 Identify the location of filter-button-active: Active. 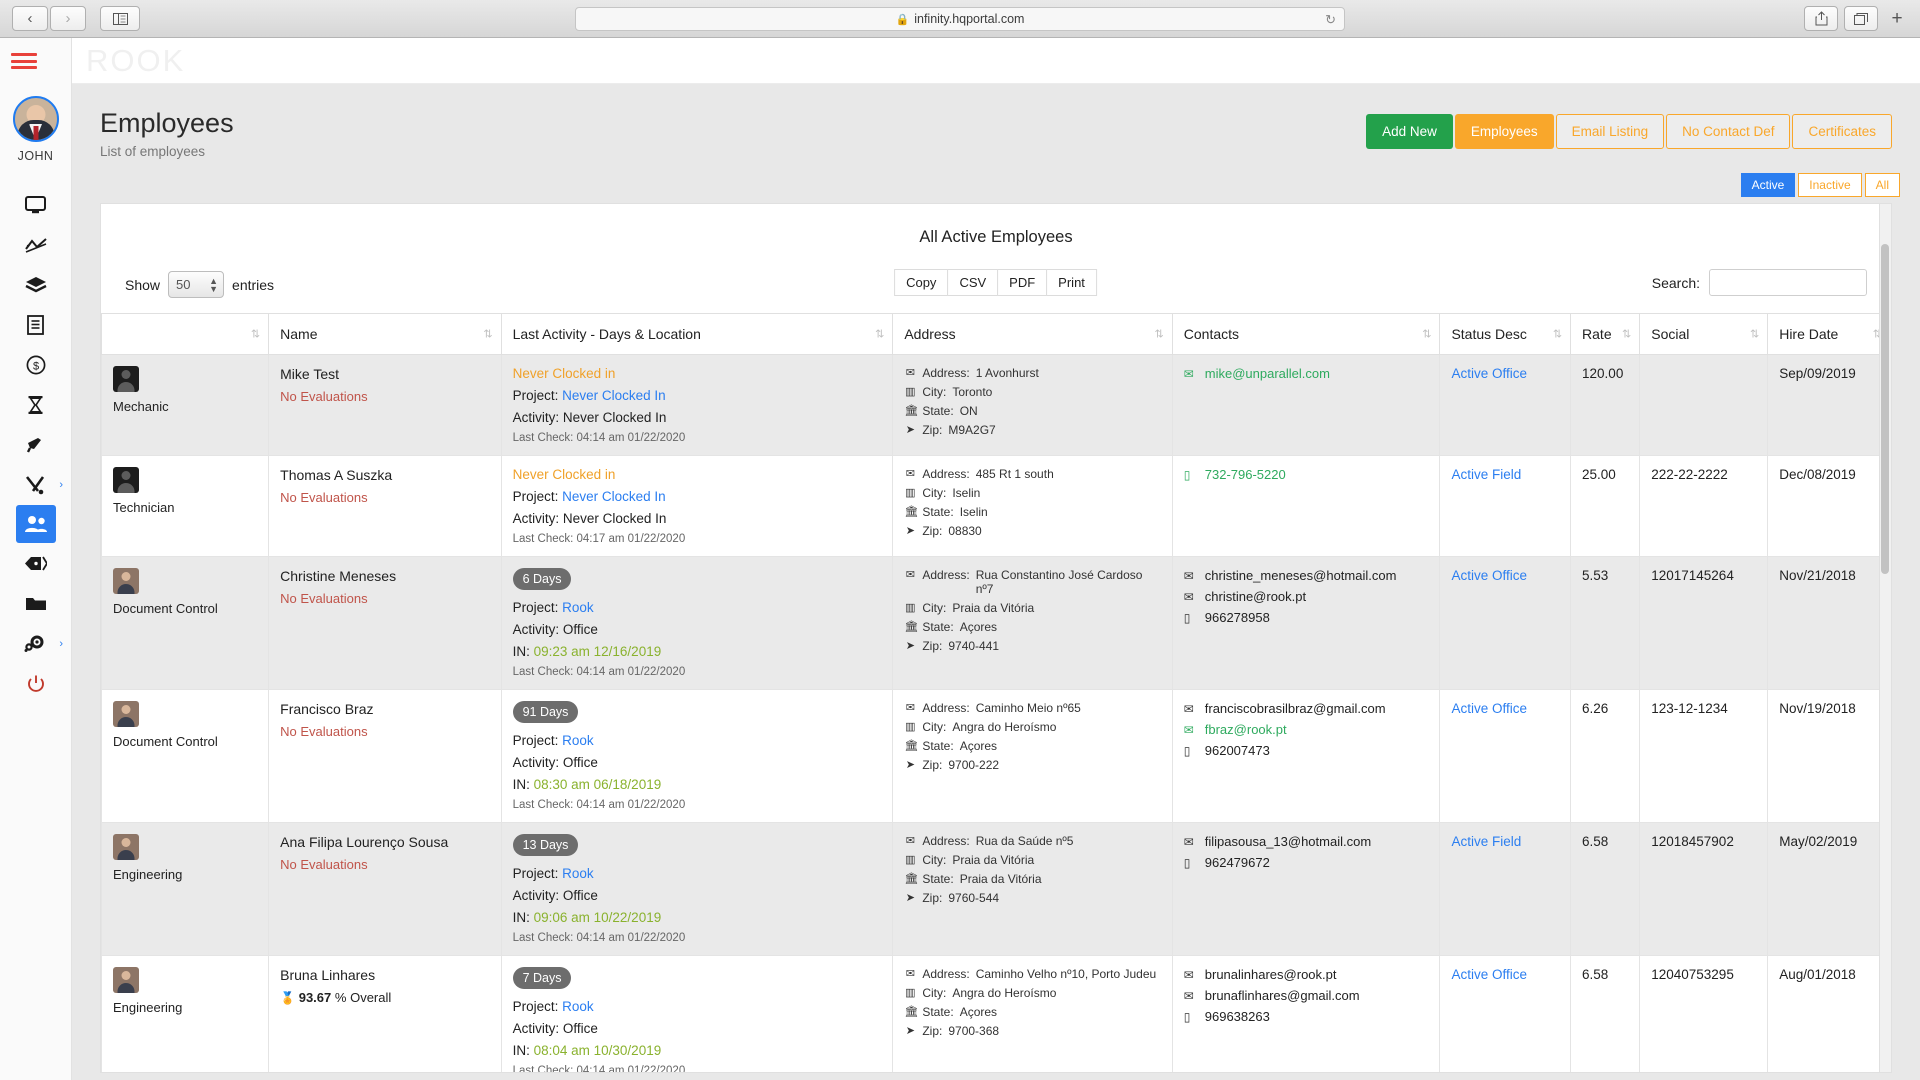
(1768, 185).